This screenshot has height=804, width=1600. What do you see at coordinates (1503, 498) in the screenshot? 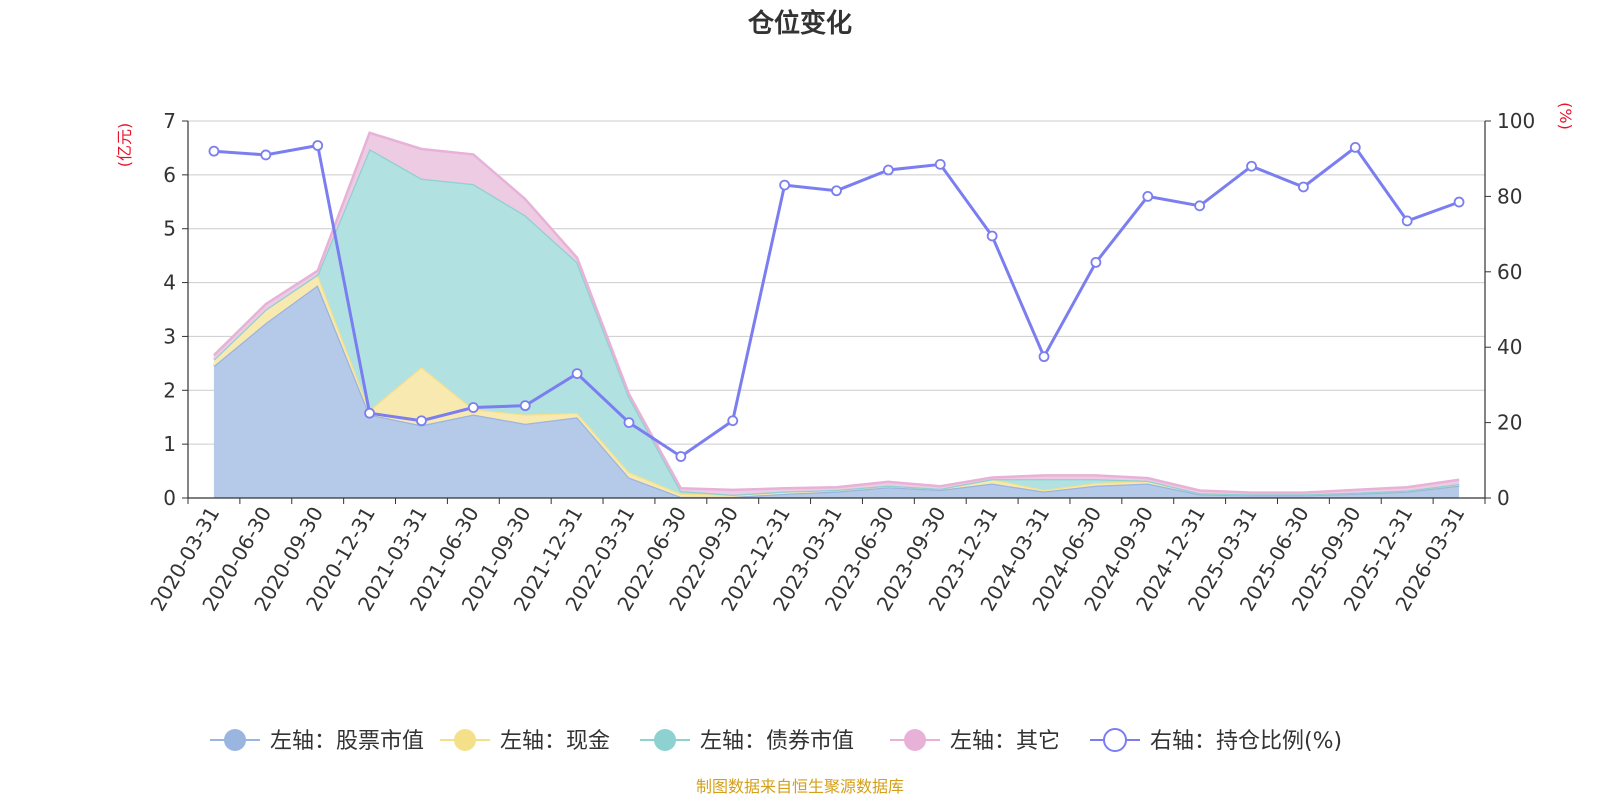
I see `right-tick-label: 0` at bounding box center [1503, 498].